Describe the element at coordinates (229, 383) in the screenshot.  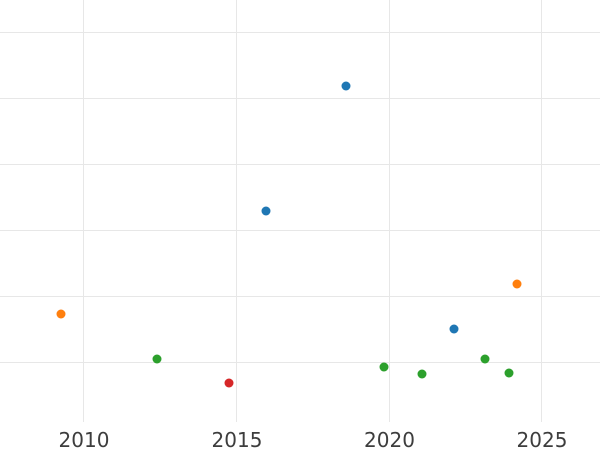
I see `scatter-point-series-red` at that location.